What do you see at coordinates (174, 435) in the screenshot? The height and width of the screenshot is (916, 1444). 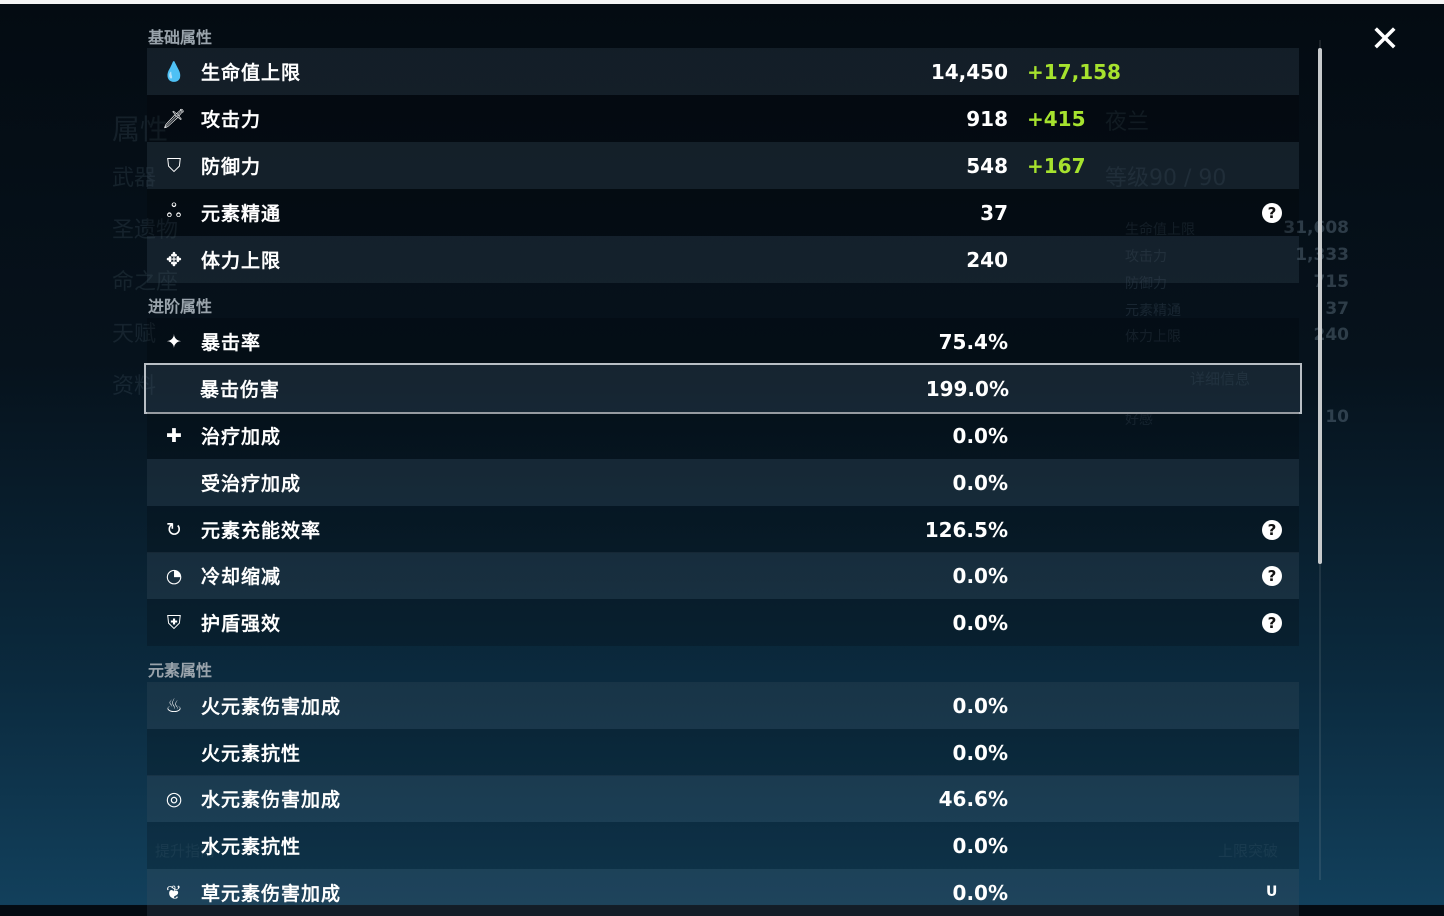 I see `cross-icon: ✚` at bounding box center [174, 435].